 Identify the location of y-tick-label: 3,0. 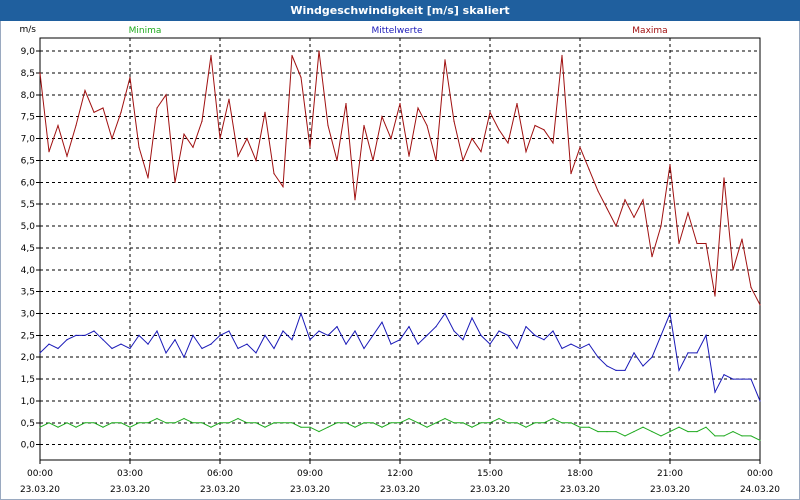
(28, 315).